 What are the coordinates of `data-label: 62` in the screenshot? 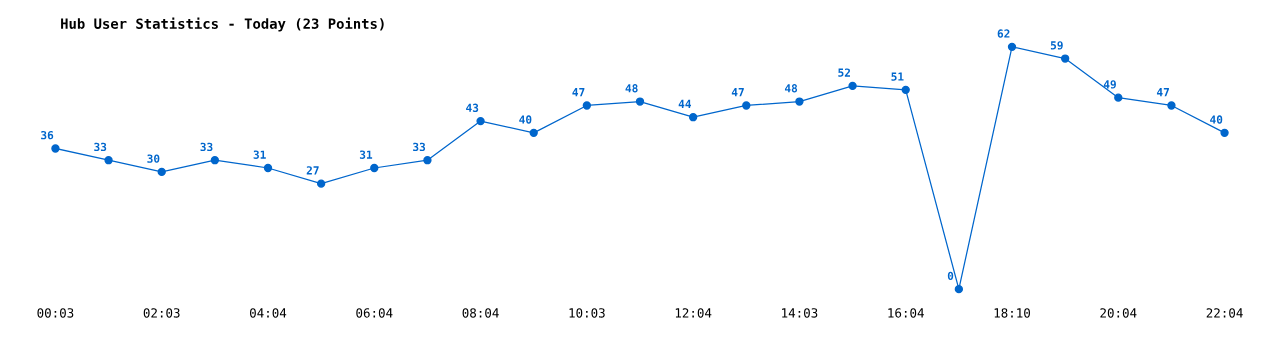 It's located at (1003, 33).